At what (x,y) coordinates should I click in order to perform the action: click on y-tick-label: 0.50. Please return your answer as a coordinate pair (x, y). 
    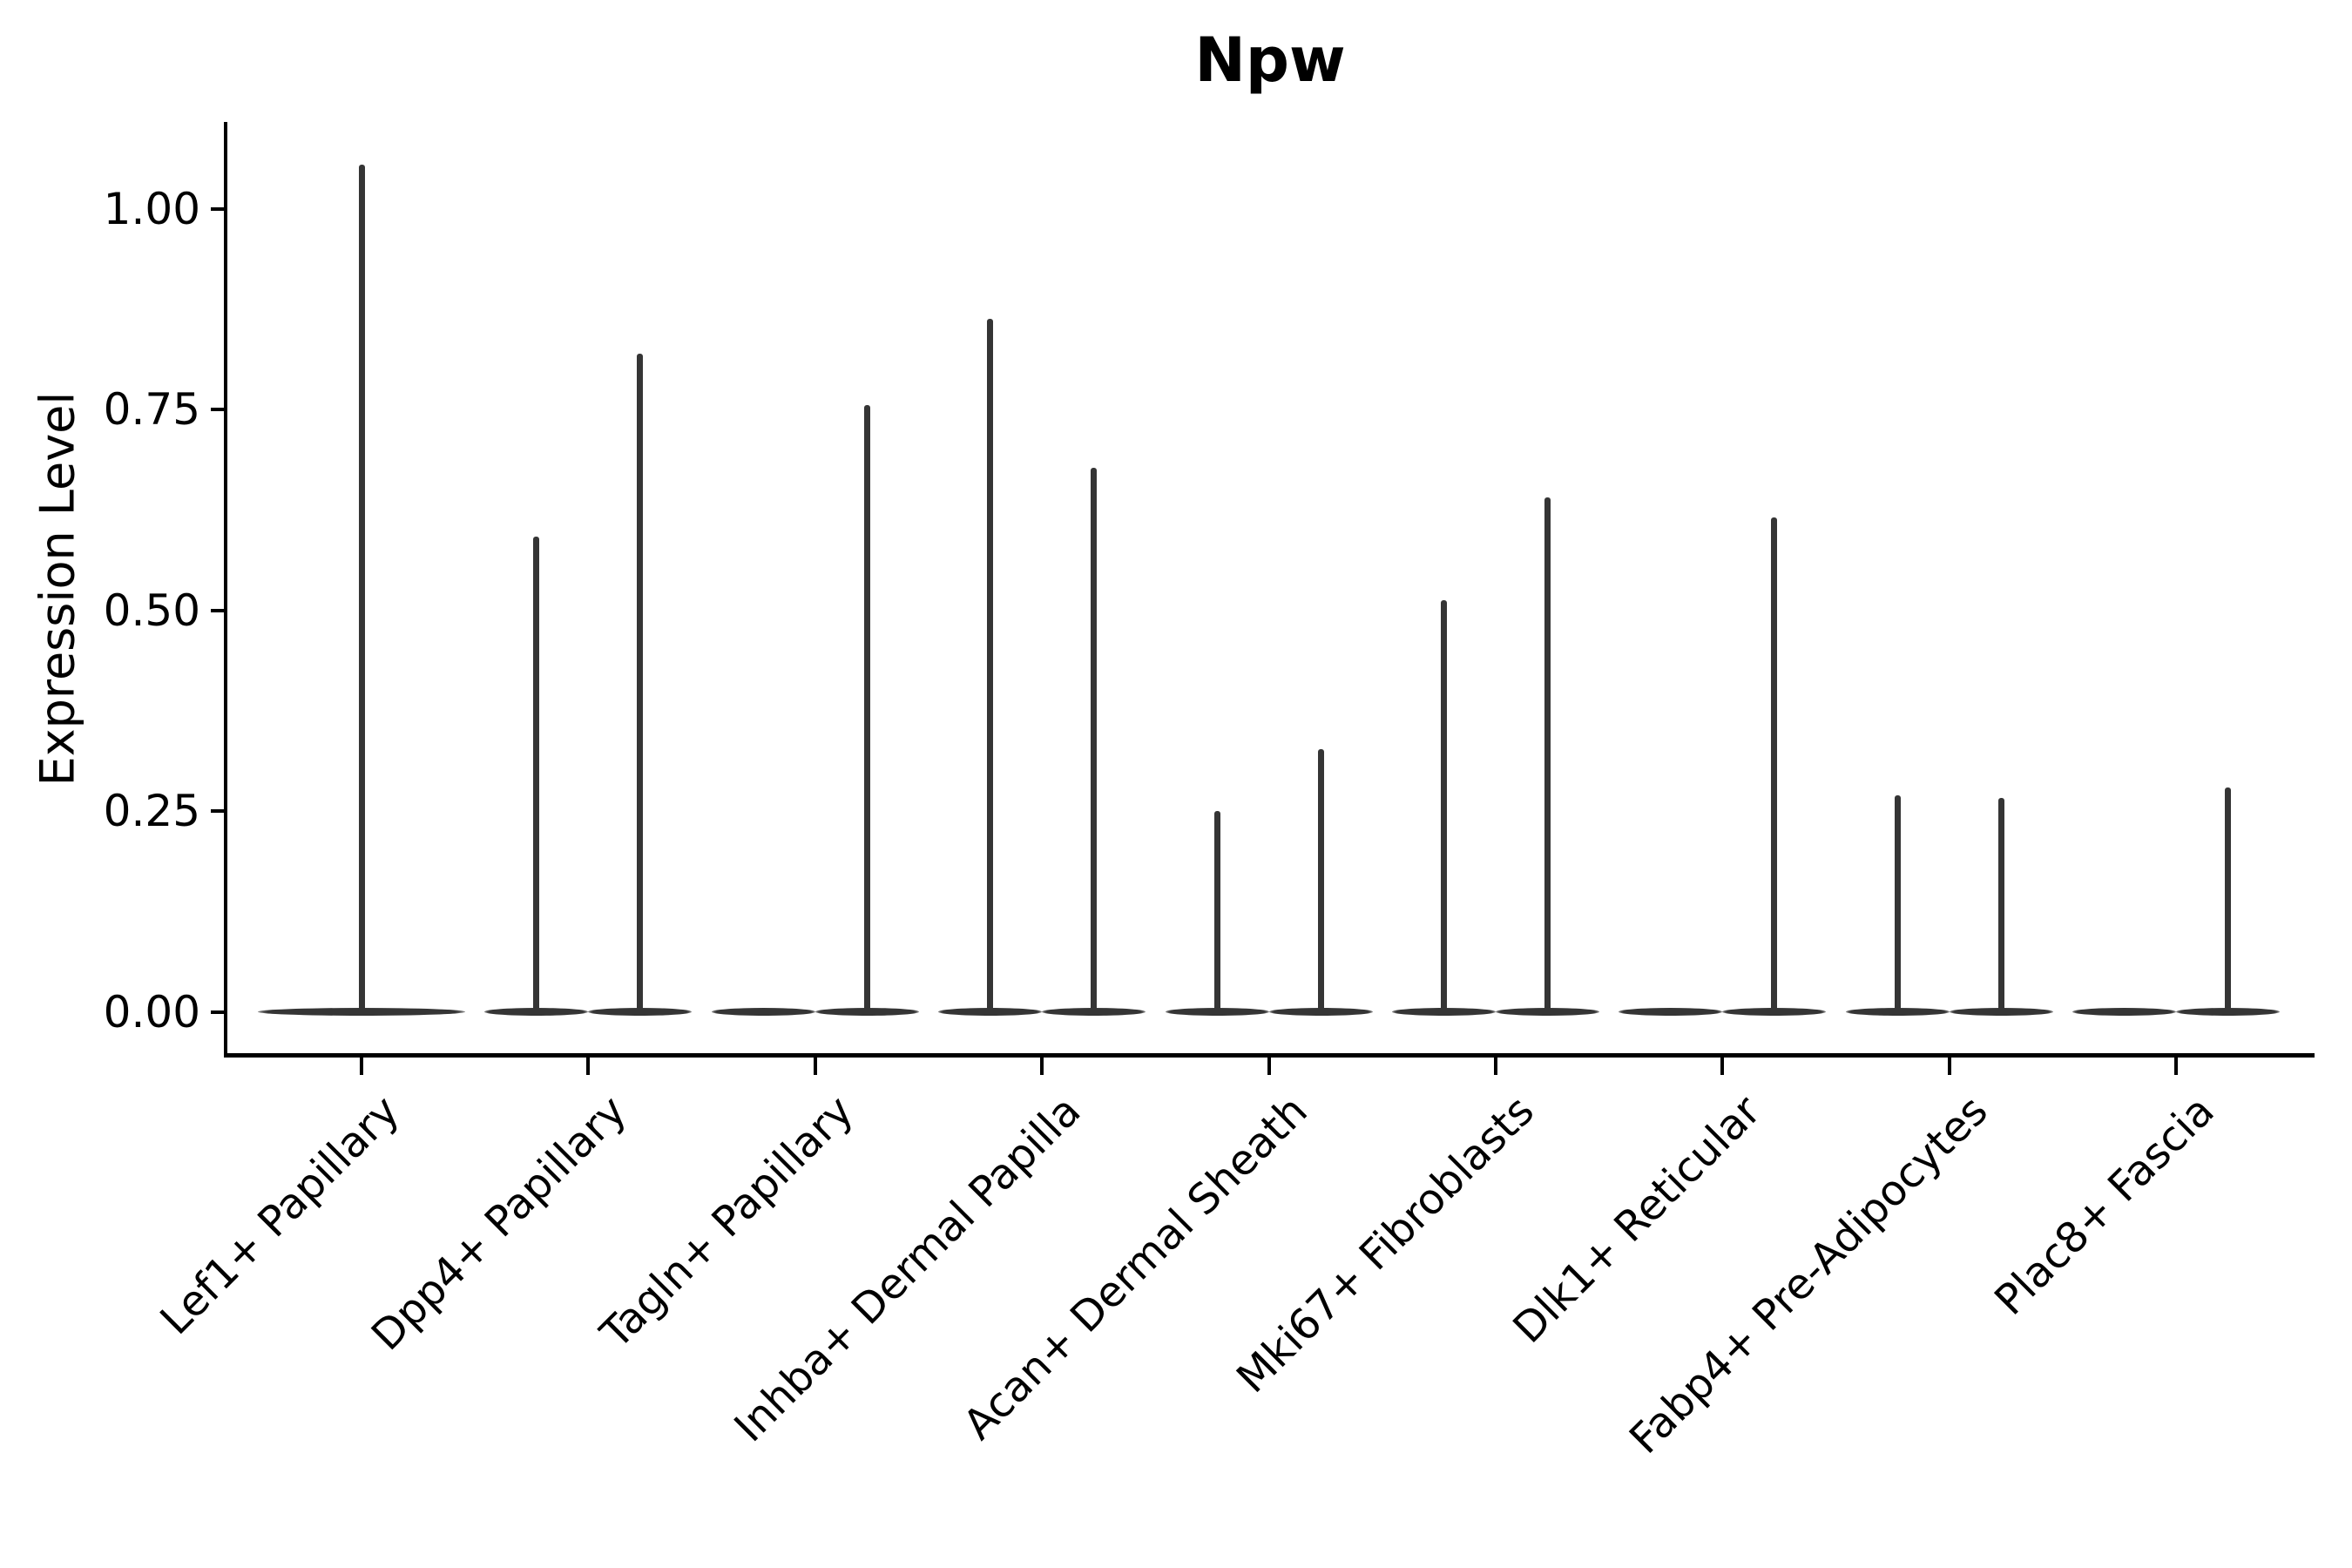
    Looking at the image, I should click on (151, 610).